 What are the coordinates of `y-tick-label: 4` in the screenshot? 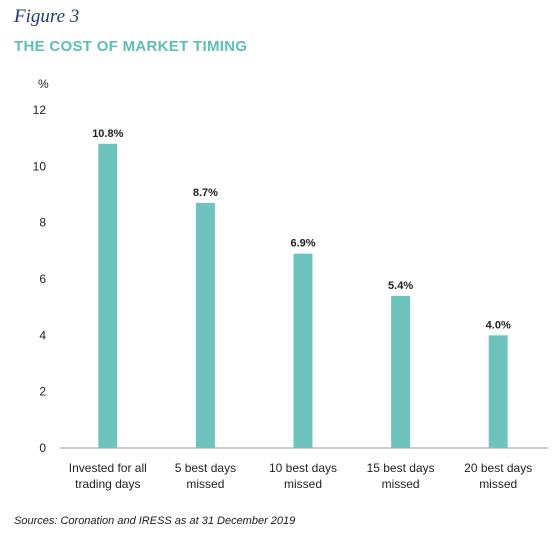 It's located at (42, 335).